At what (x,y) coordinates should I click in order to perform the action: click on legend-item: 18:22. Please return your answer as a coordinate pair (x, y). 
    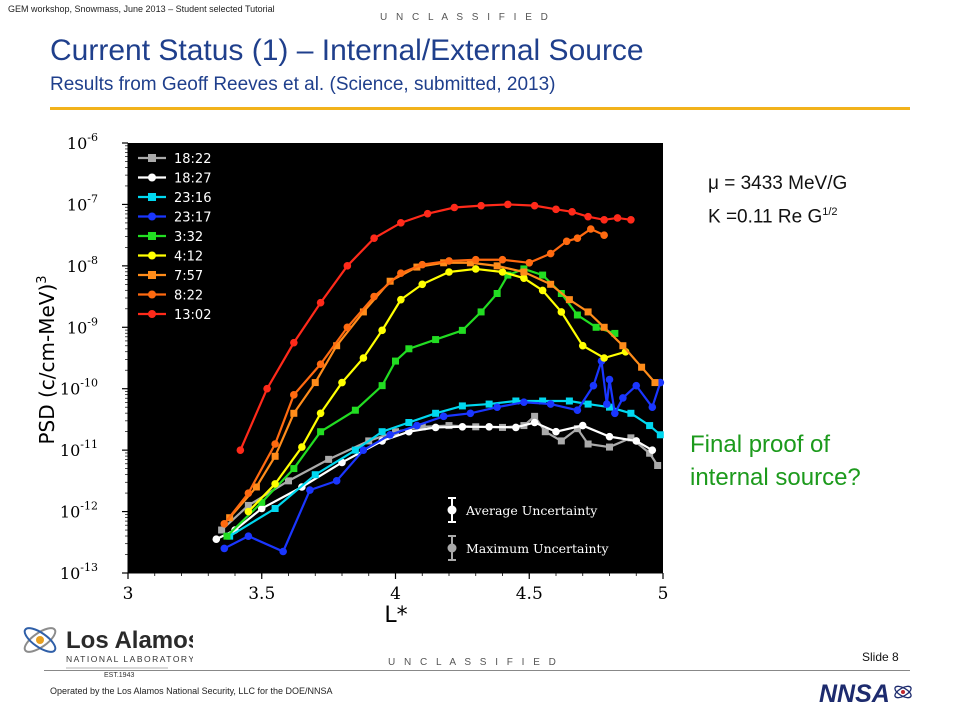
    Looking at the image, I should click on (174, 159).